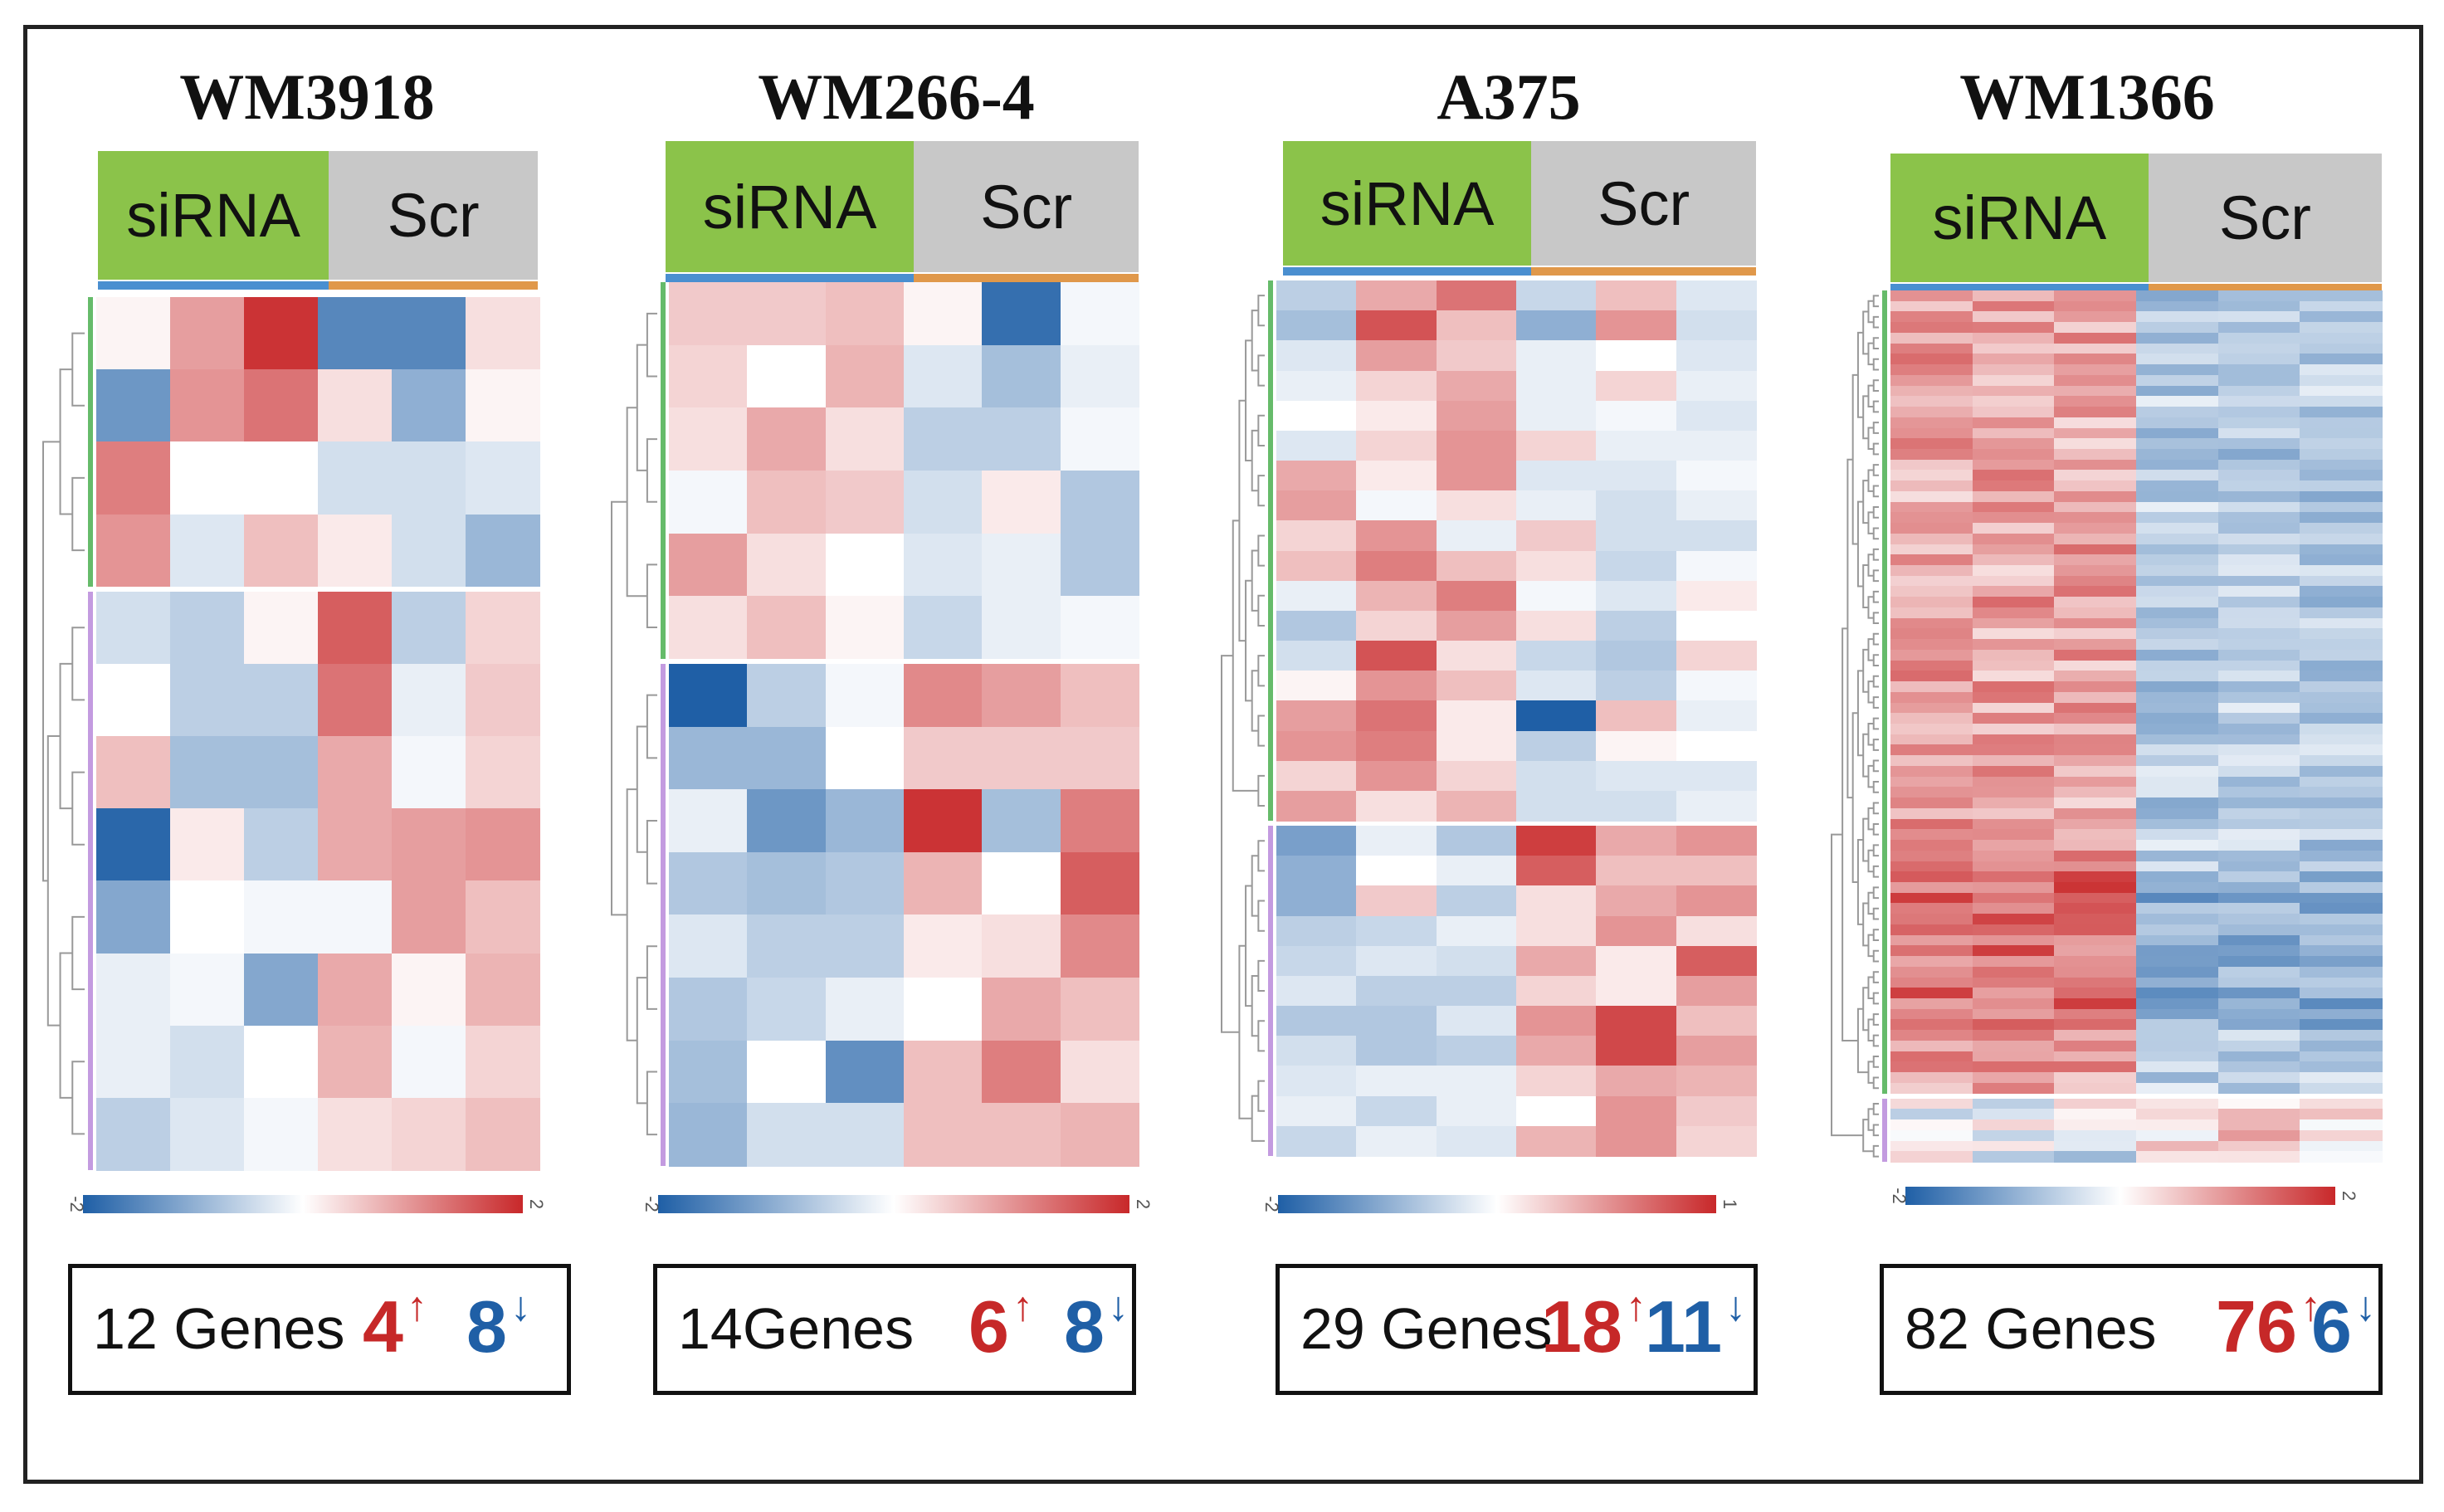  Describe the element at coordinates (1643, 272) in the screenshot. I see `group-bar-scr` at that location.